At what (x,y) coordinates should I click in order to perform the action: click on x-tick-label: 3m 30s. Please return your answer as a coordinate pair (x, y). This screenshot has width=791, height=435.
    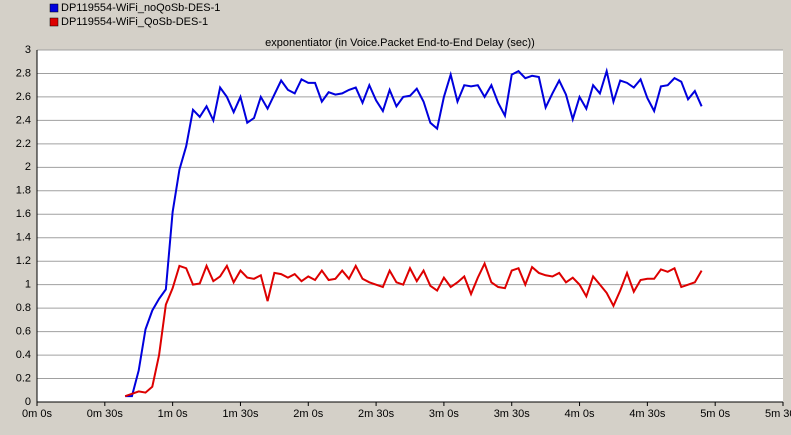
    Looking at the image, I should click on (512, 414).